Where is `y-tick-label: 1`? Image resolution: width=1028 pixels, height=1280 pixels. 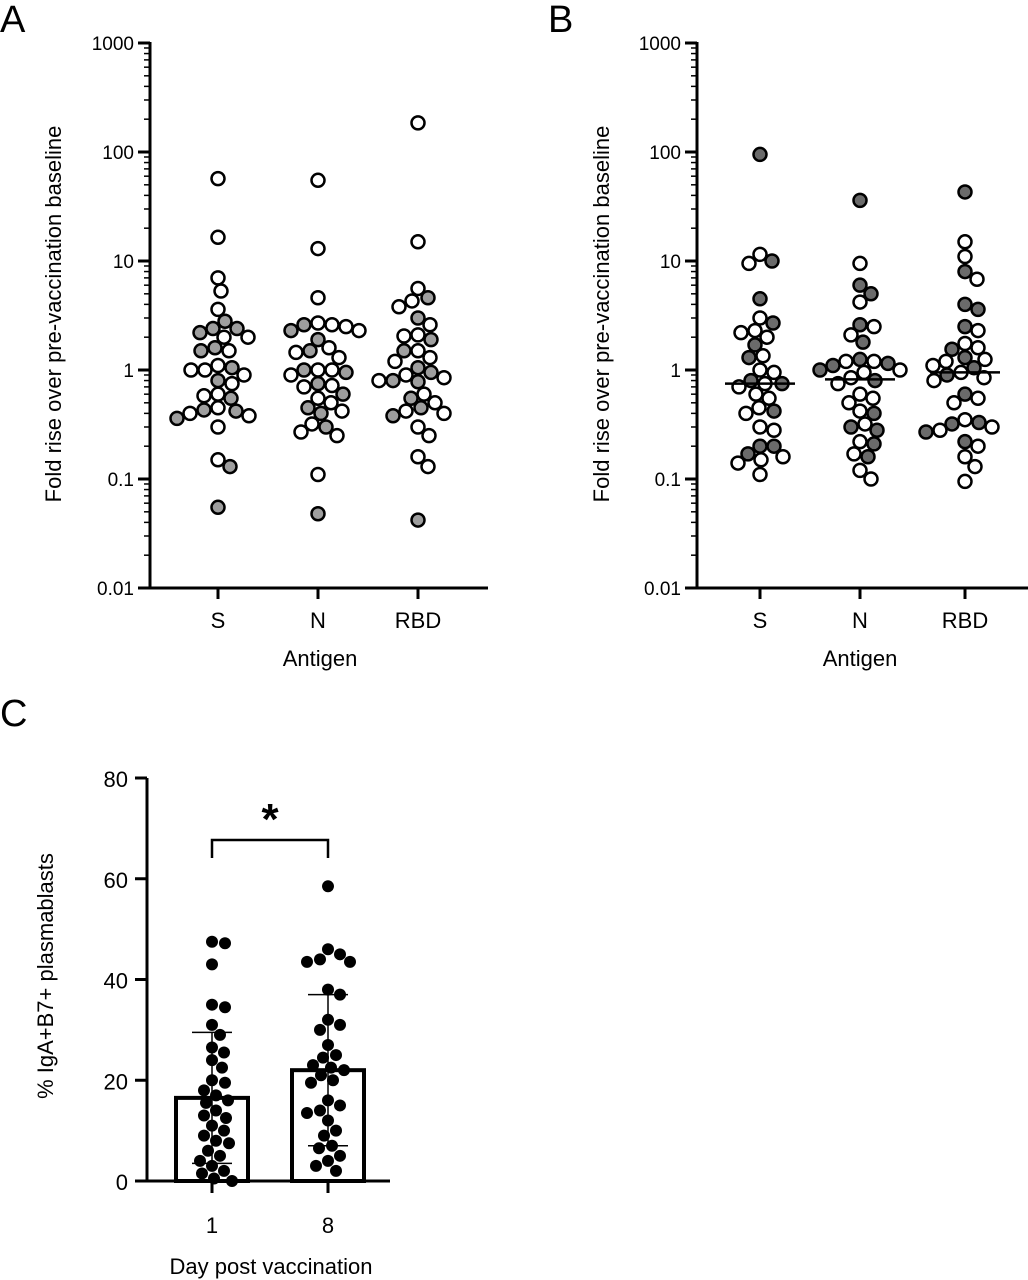
y-tick-label: 1 is located at coordinates (128, 371).